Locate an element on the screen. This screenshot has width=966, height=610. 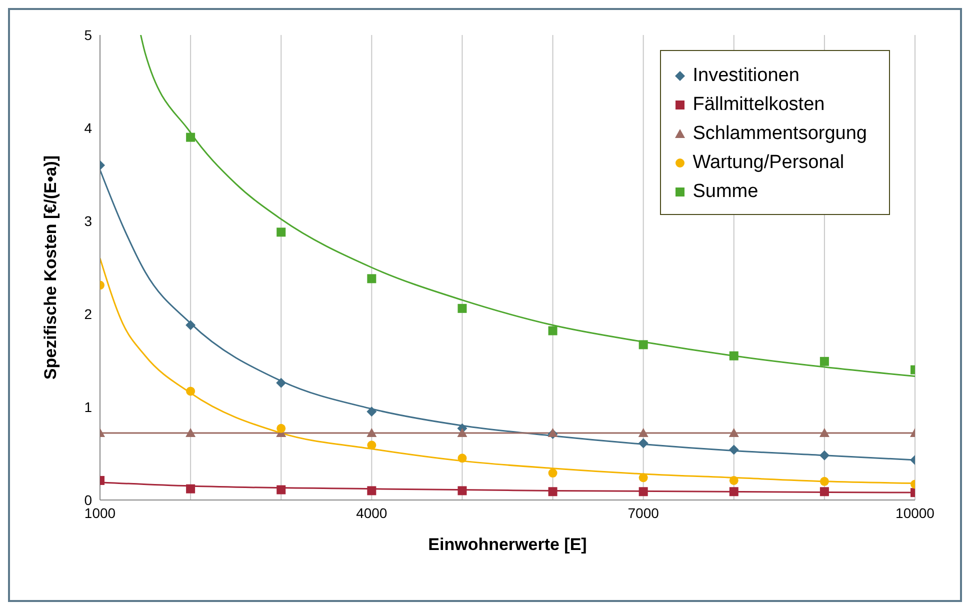
x-tick-label: 10000 is located at coordinates (915, 512).